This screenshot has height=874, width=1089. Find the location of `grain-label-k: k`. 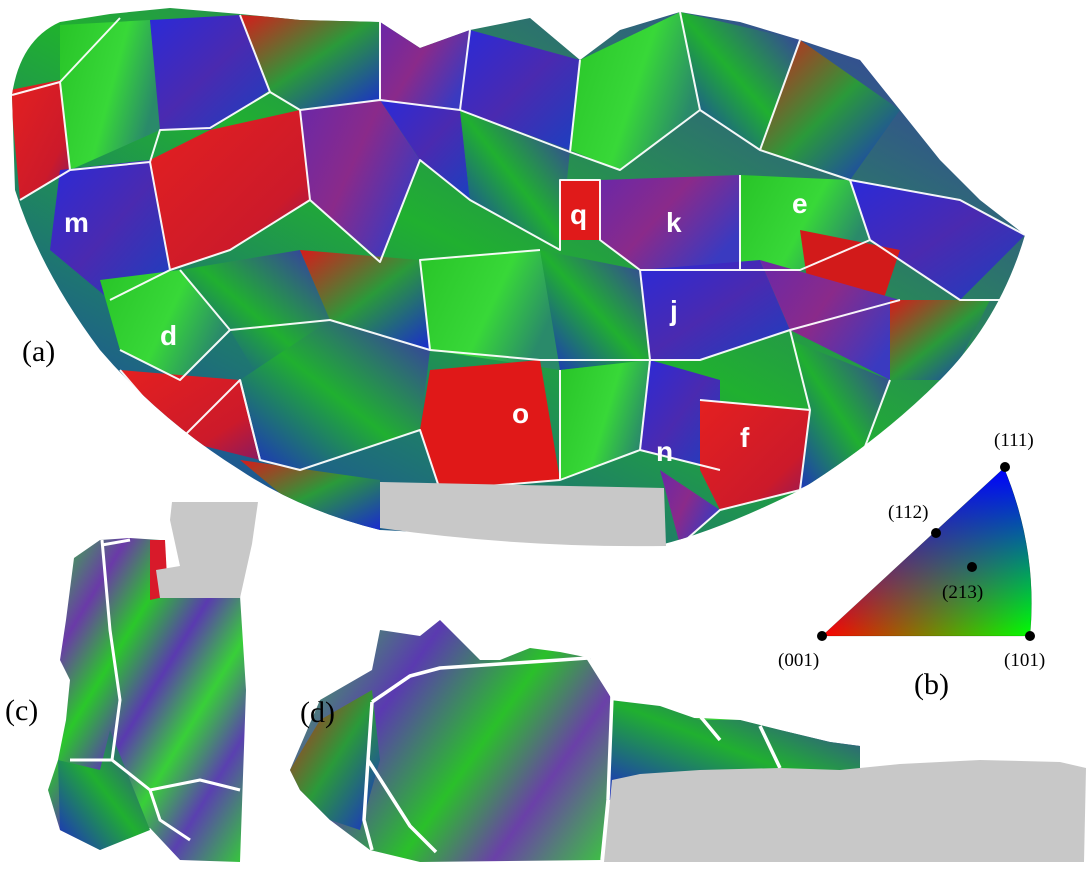

grain-label-k: k is located at coordinates (674, 222).